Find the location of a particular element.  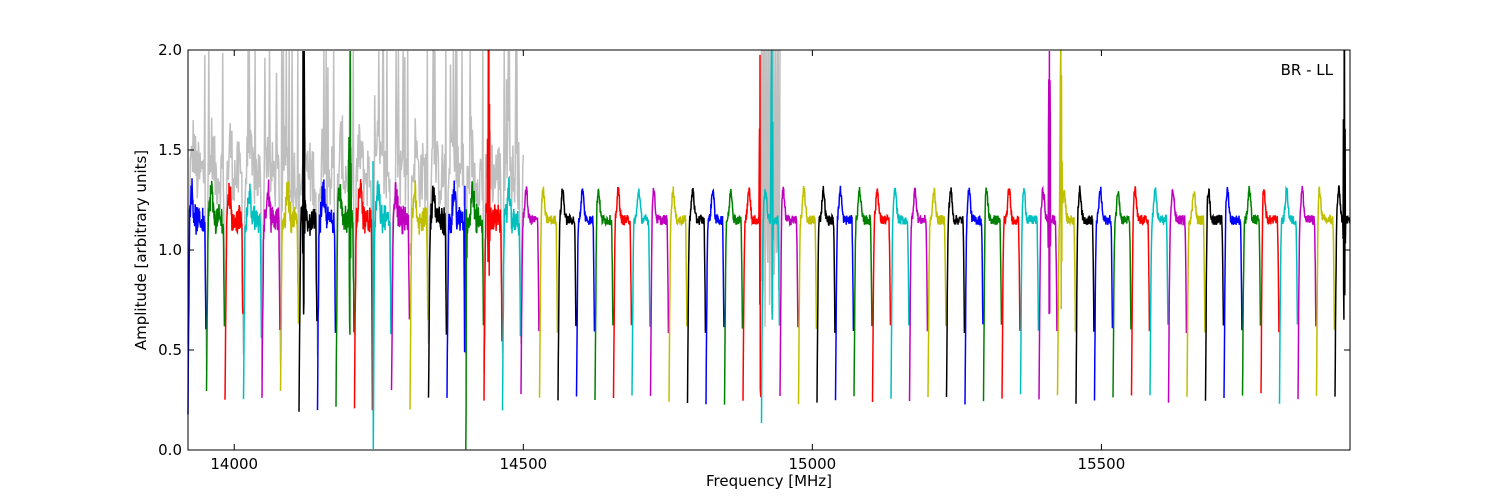

x-tick-label: 14000 is located at coordinates (234, 464).